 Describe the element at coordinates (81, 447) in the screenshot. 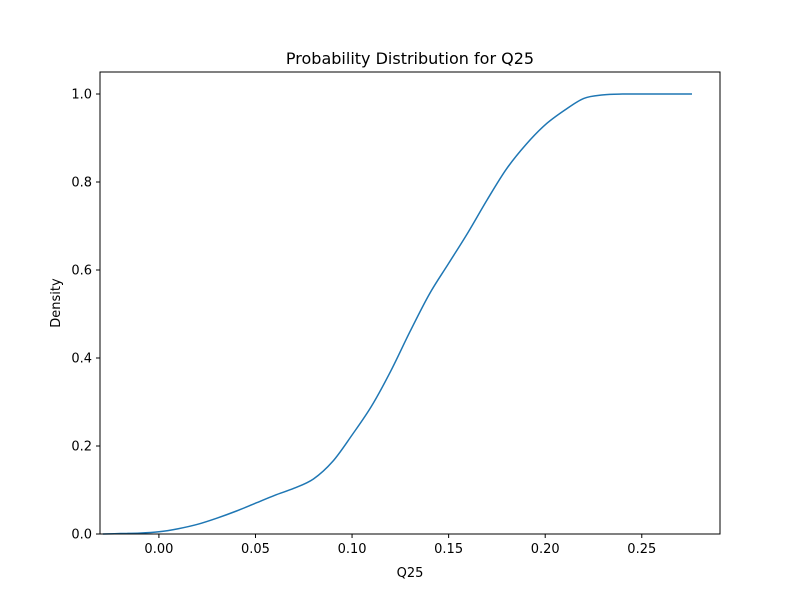

I see `y-tick-label: 0.2` at that location.